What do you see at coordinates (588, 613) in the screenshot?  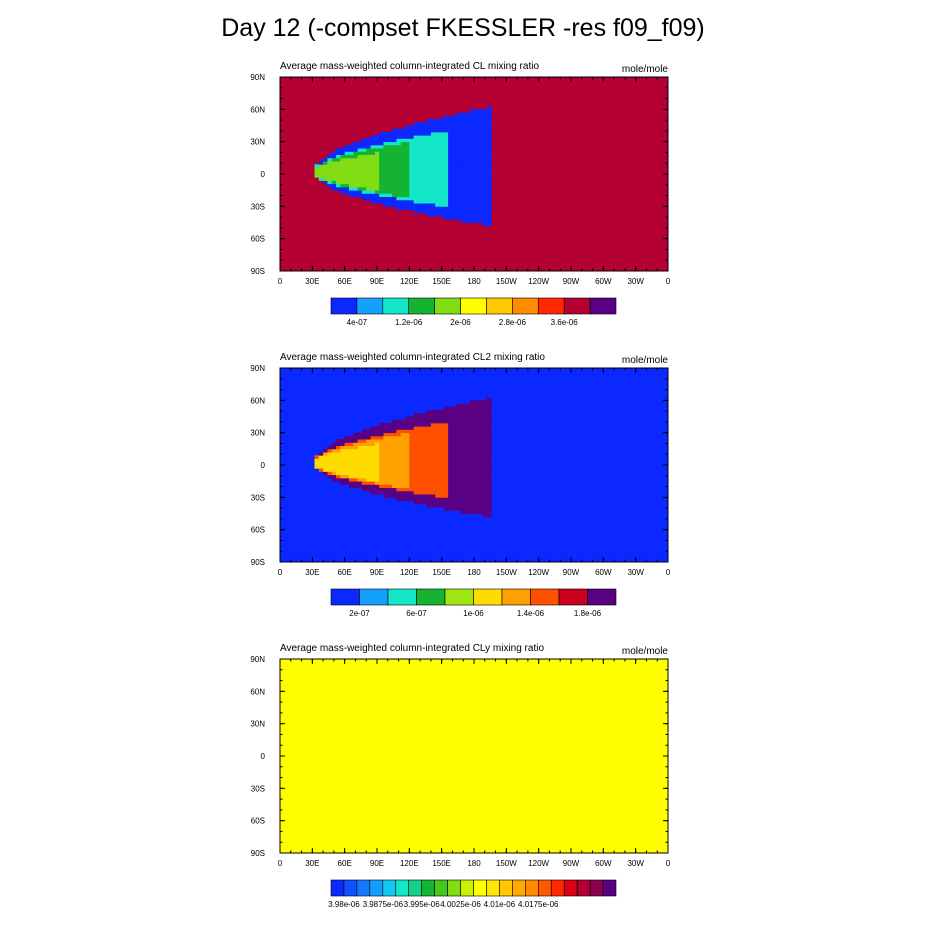 I see `colorbar-label: 1.8e-06` at bounding box center [588, 613].